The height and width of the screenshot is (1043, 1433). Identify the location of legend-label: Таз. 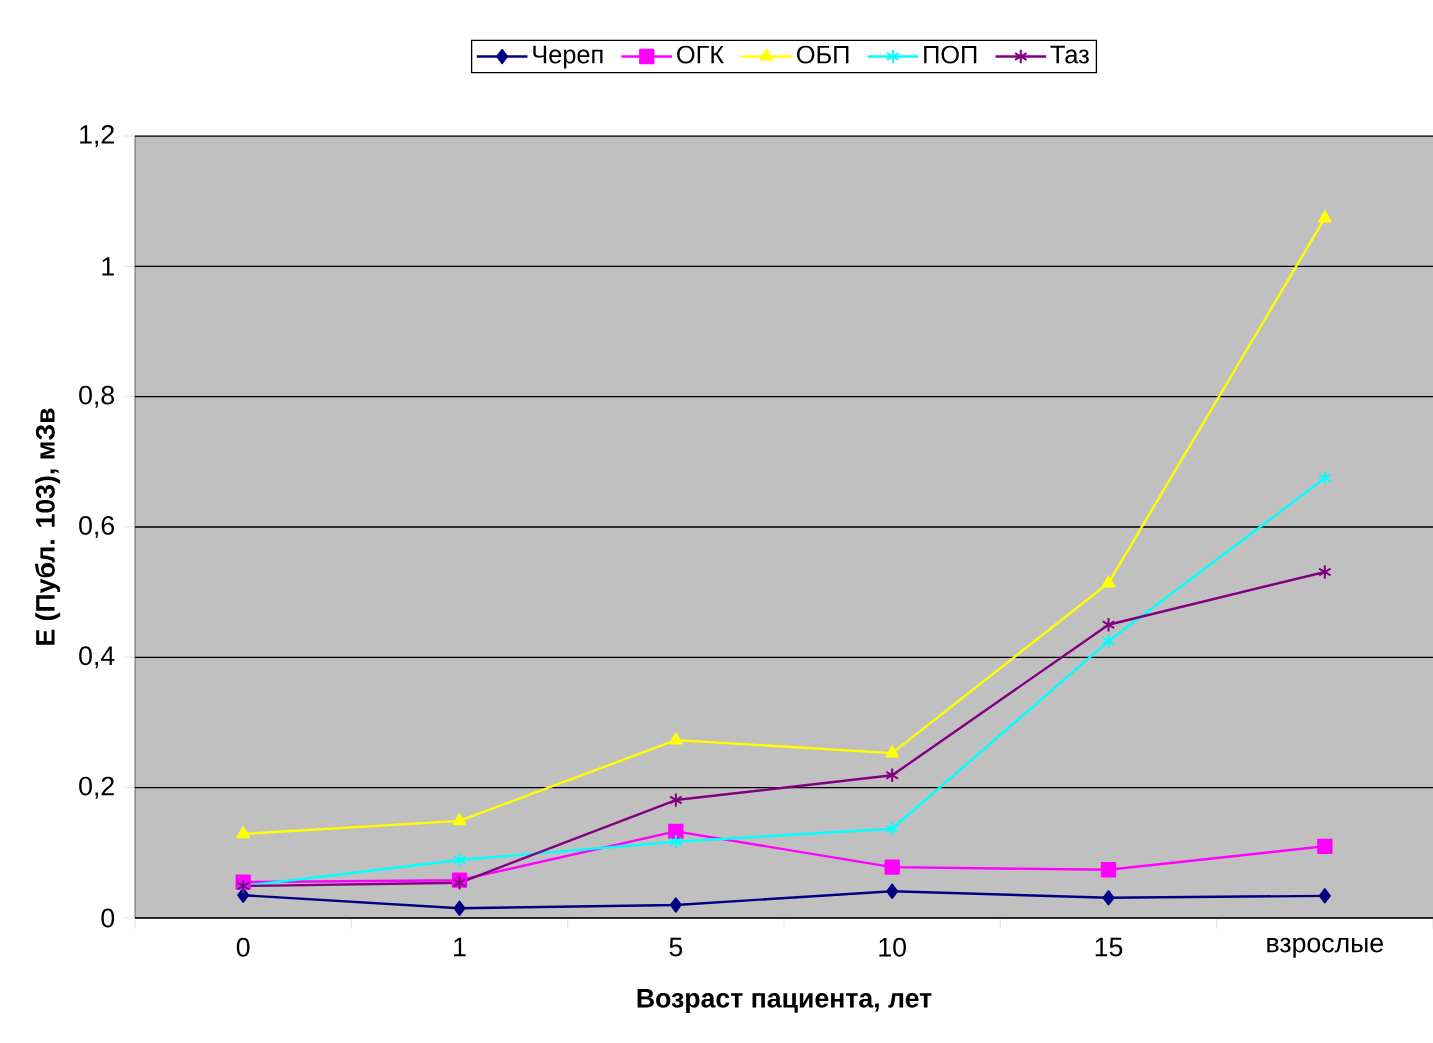
(1069, 54).